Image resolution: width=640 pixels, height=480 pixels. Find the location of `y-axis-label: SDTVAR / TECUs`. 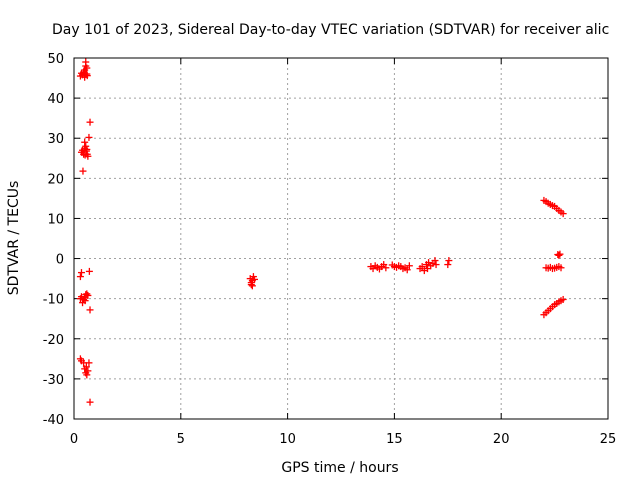

y-axis-label: SDTVAR / TECUs is located at coordinates (14, 238).